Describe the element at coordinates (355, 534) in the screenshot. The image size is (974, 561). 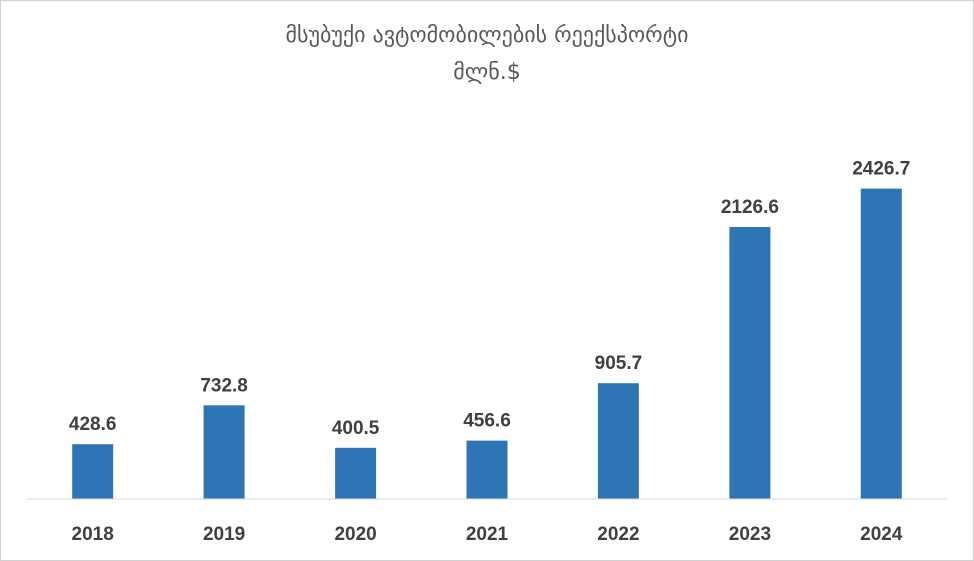
I see `x-tick-label-2020: 2020` at that location.